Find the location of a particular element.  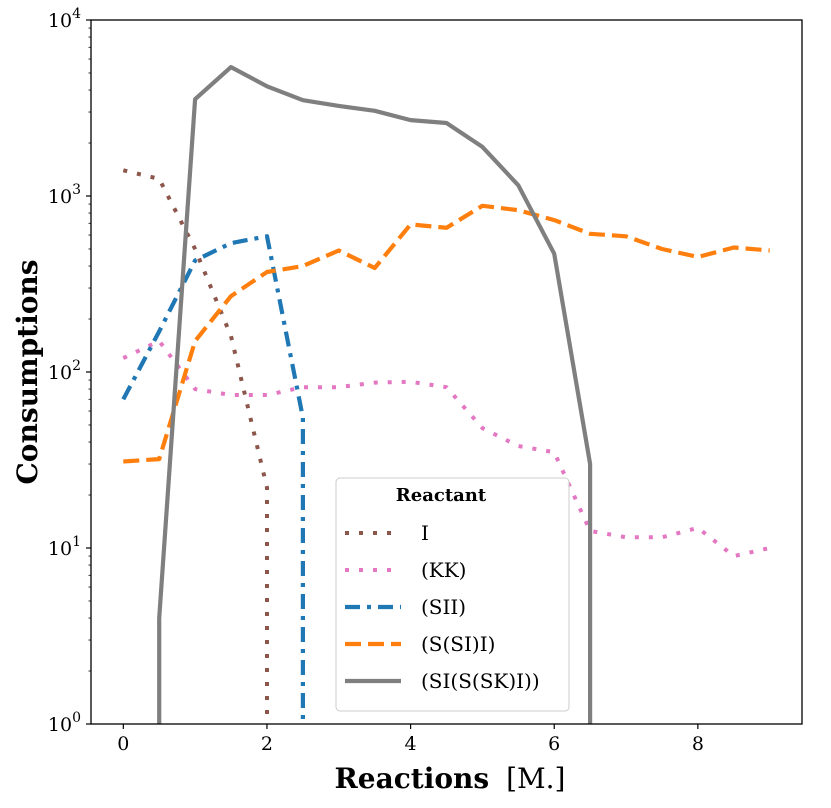

x-axis-label-main: Reactions is located at coordinates (412, 778).